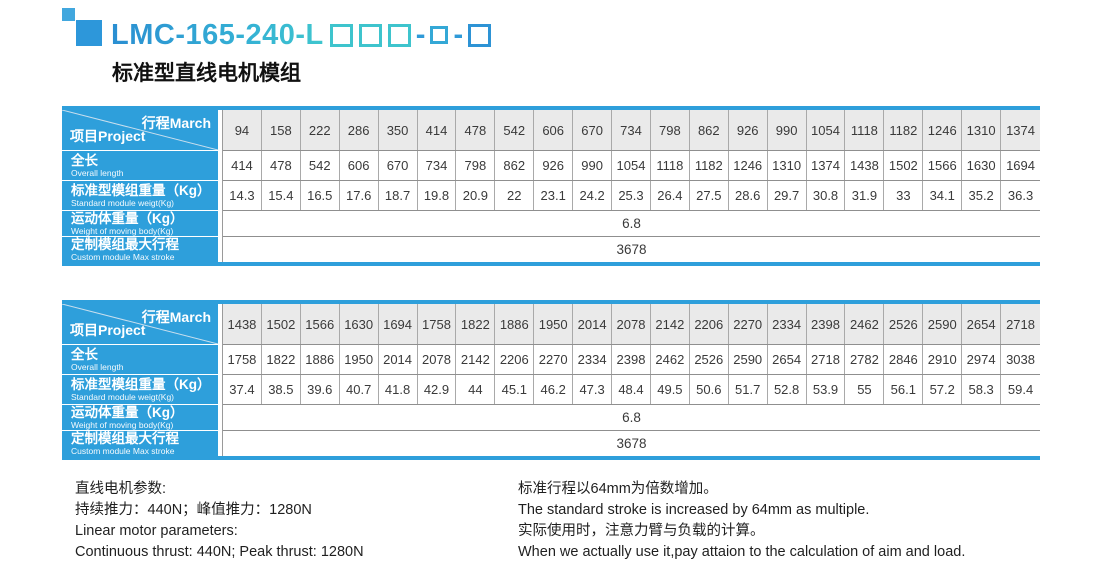  I want to click on module-weight-value: 49.5, so click(670, 389).